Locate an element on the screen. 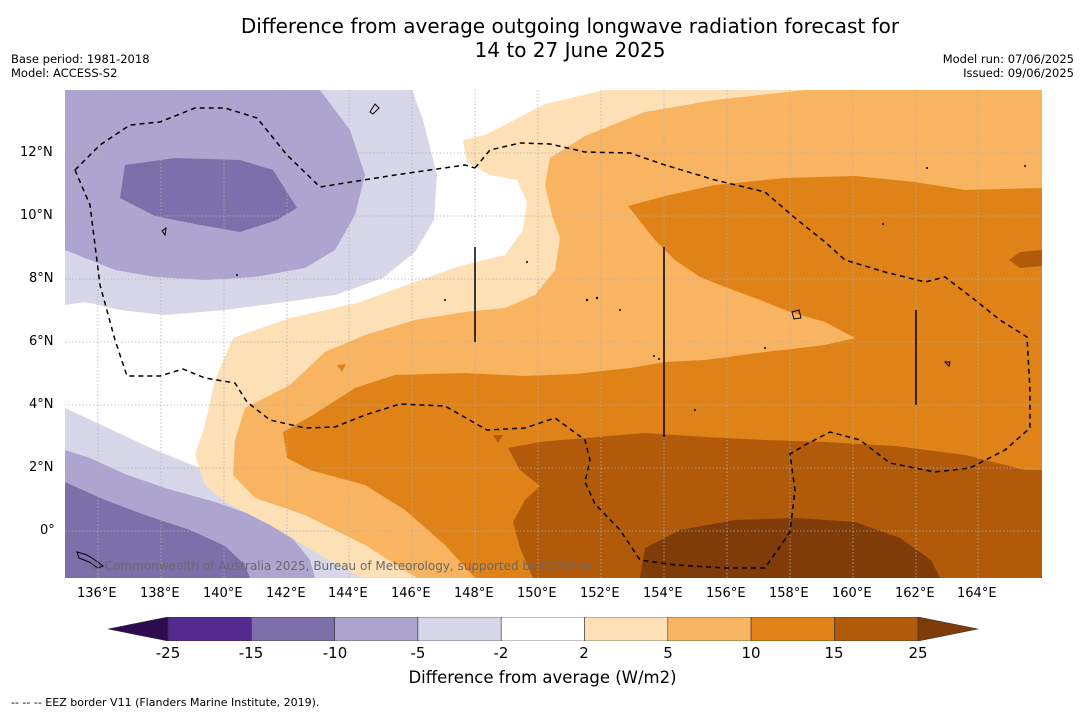 The image size is (1085, 713). colorbar-tick: -10 is located at coordinates (335, 653).